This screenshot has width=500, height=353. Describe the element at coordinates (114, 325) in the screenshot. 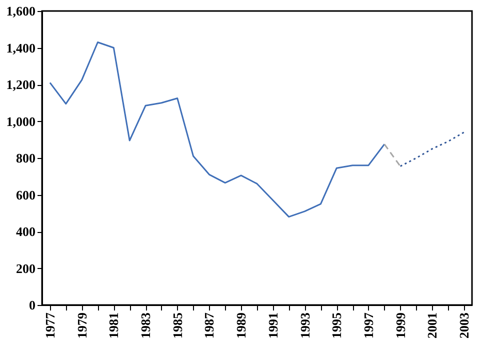

I see `x-tick-label: 1981` at that location.